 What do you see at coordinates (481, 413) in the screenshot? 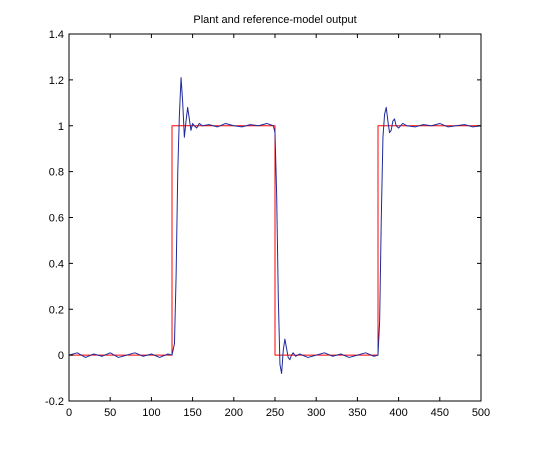
I see `x-tick-label: 500` at bounding box center [481, 413].